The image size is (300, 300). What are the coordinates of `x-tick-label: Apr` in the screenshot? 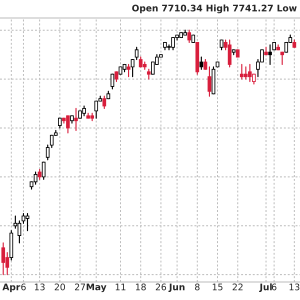 It's located at (11, 288).